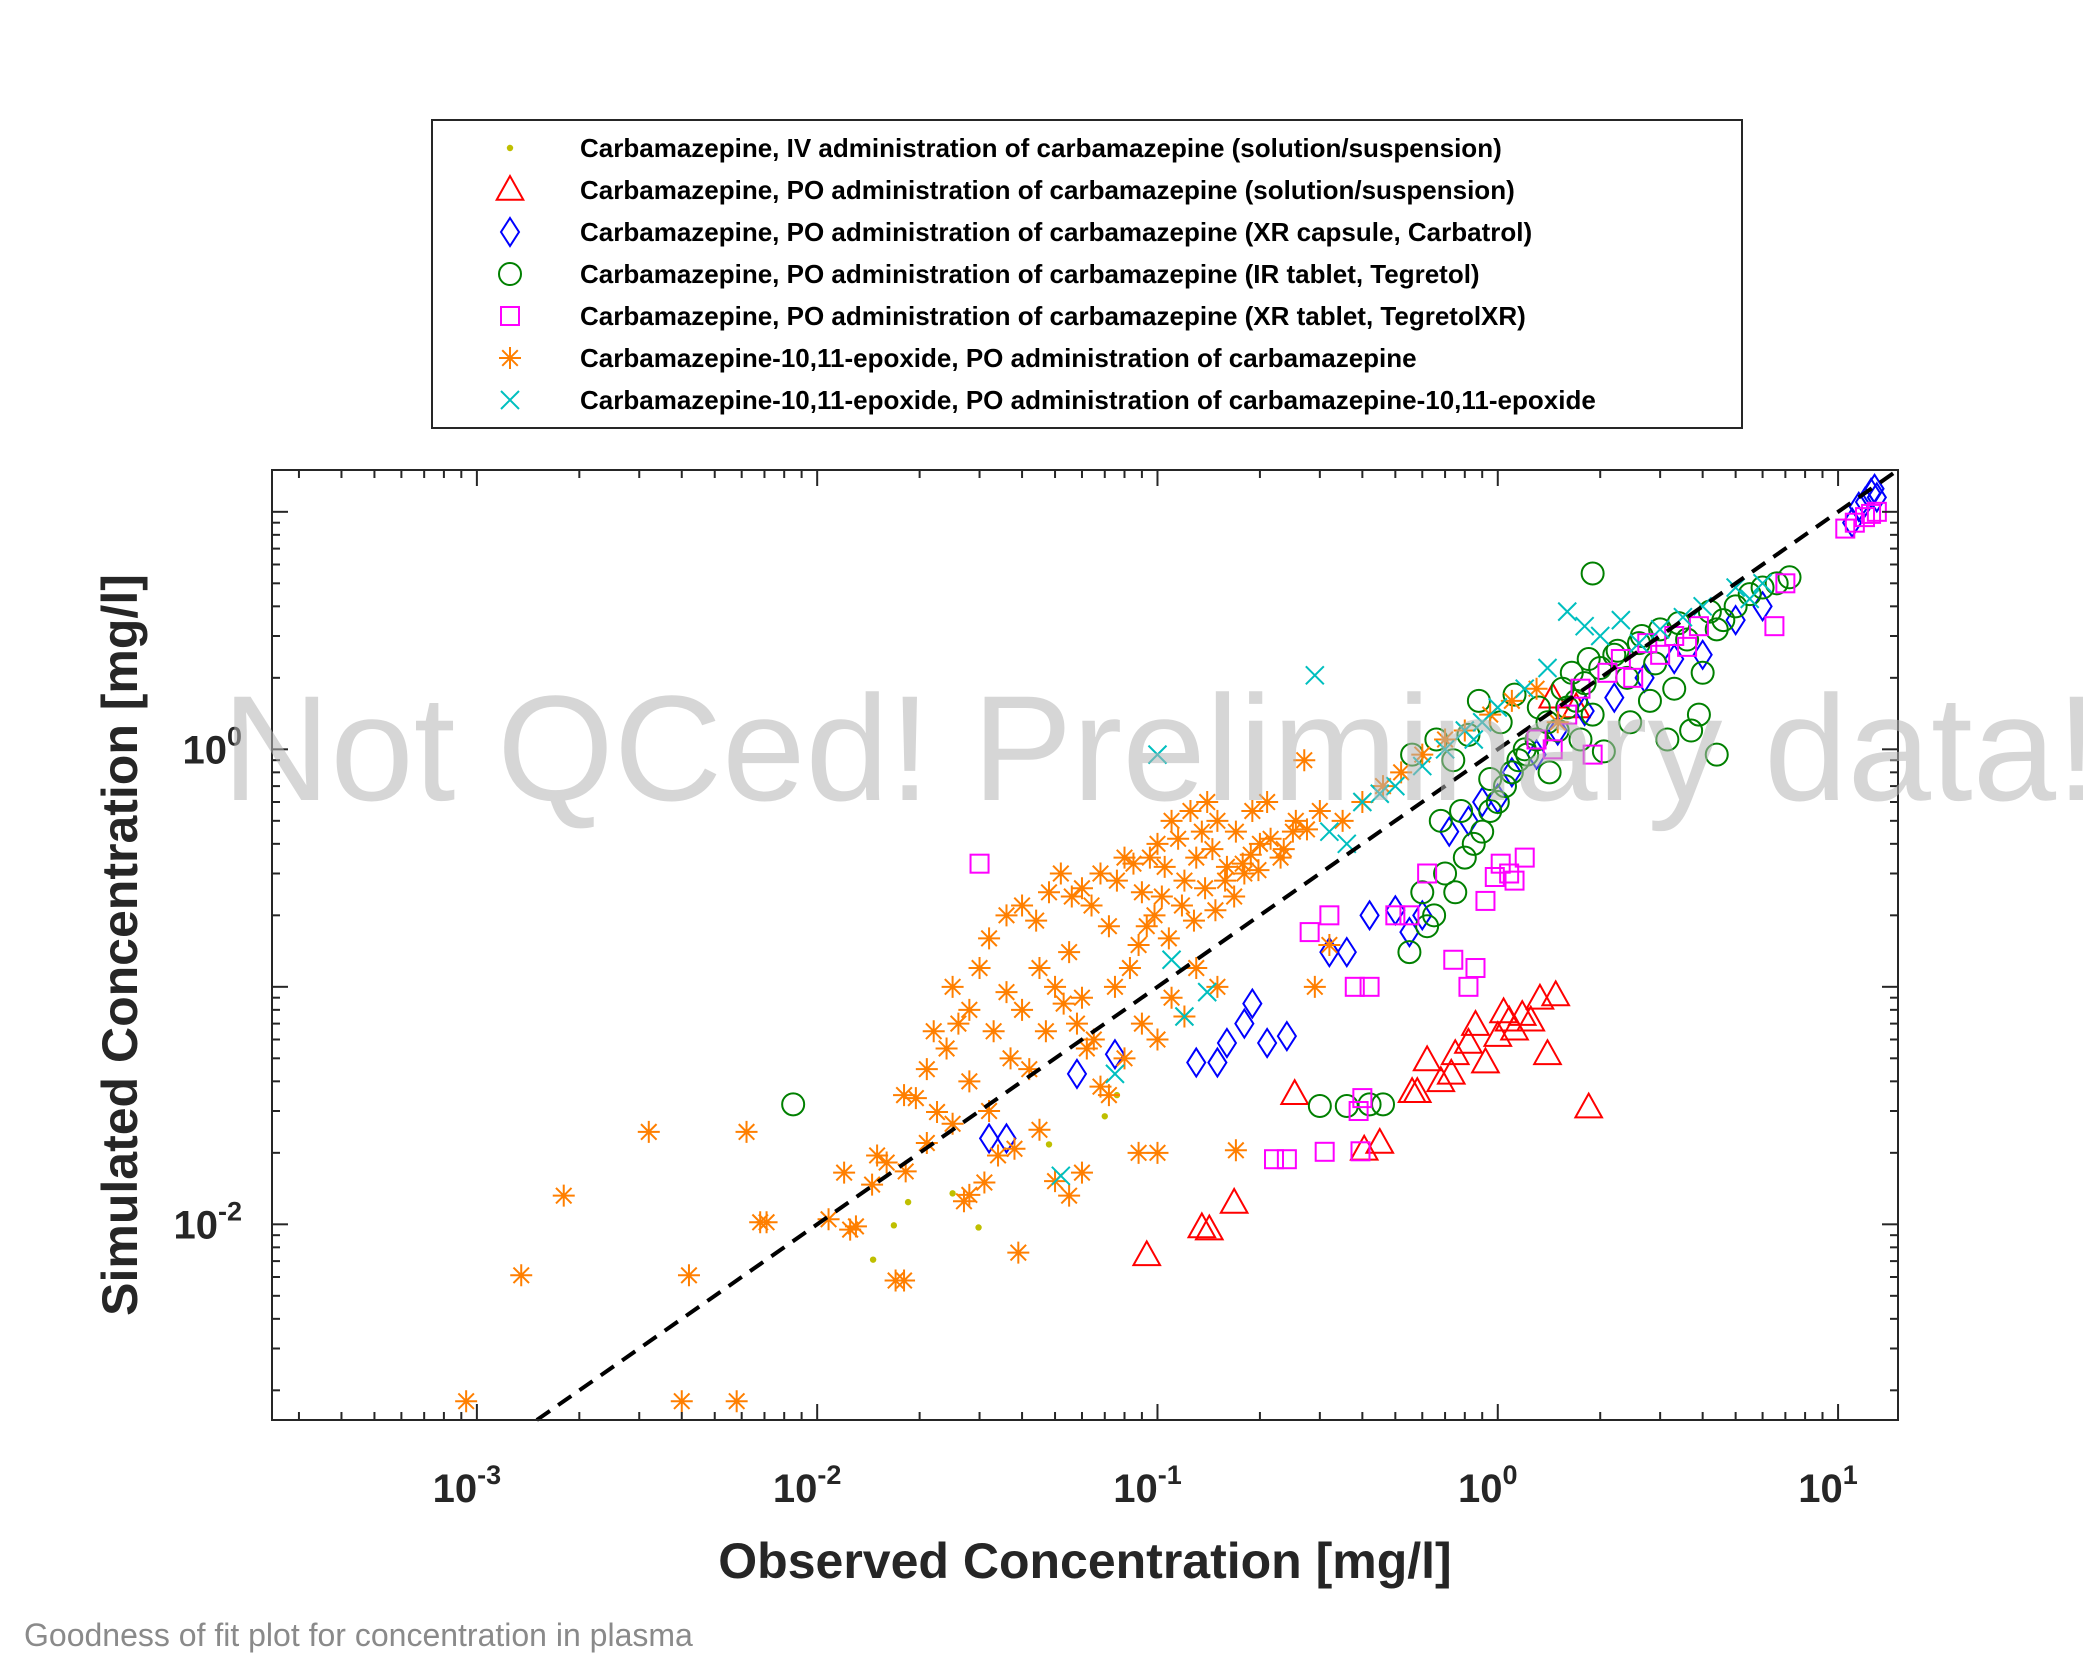 The image size is (2083, 1667). What do you see at coordinates (1152, 748) in the screenshot?
I see `watermark: Not QCed! Preliminary data!` at bounding box center [1152, 748].